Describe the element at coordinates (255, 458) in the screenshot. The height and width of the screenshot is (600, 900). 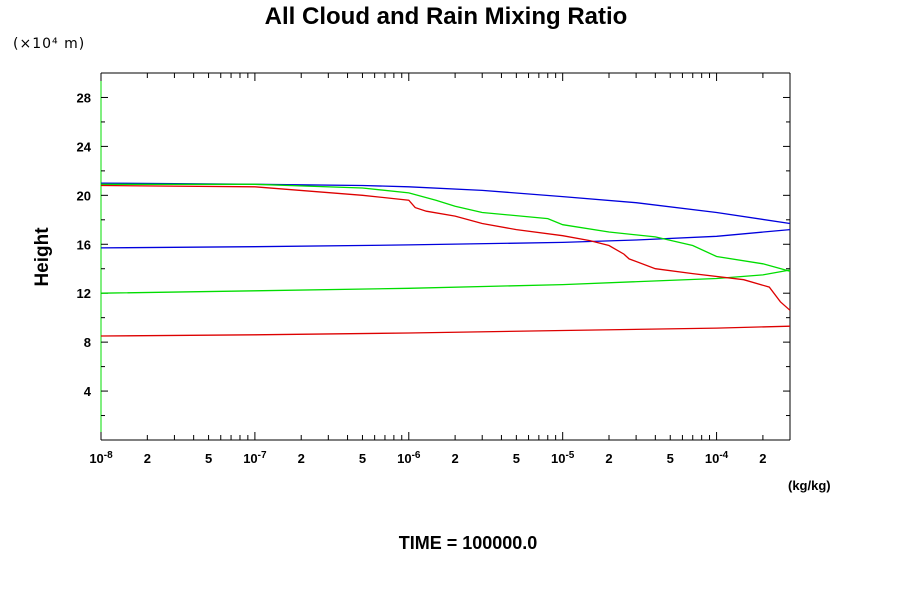
I see `x-tick-label: 10⁻⁷` at that location.